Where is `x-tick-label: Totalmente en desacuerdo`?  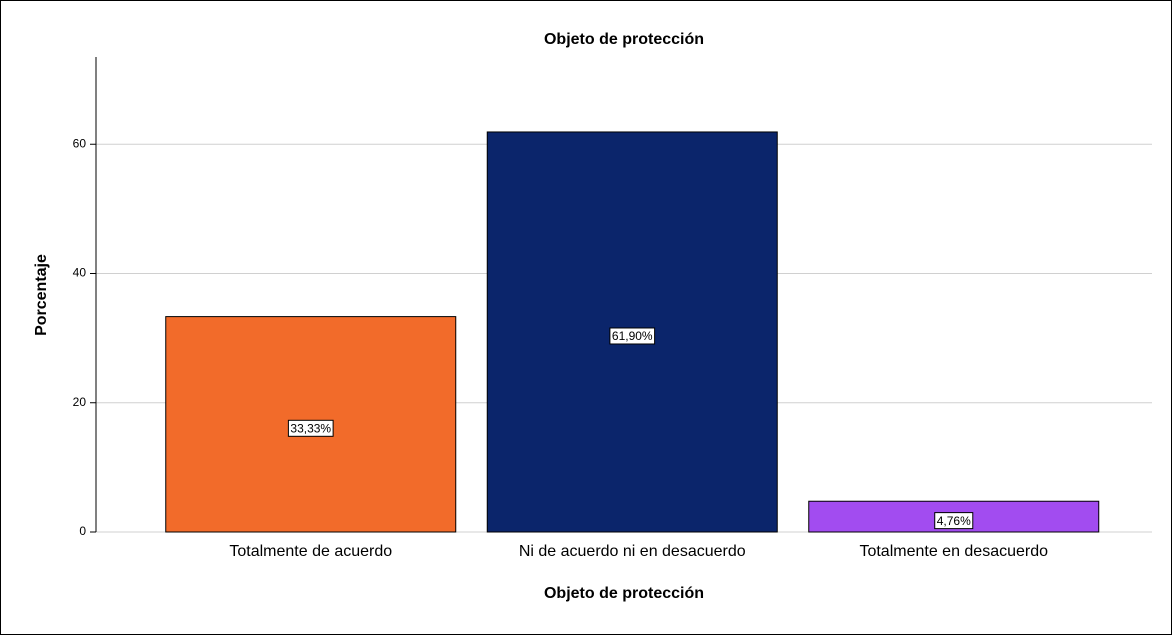 x-tick-label: Totalmente en desacuerdo is located at coordinates (953, 551).